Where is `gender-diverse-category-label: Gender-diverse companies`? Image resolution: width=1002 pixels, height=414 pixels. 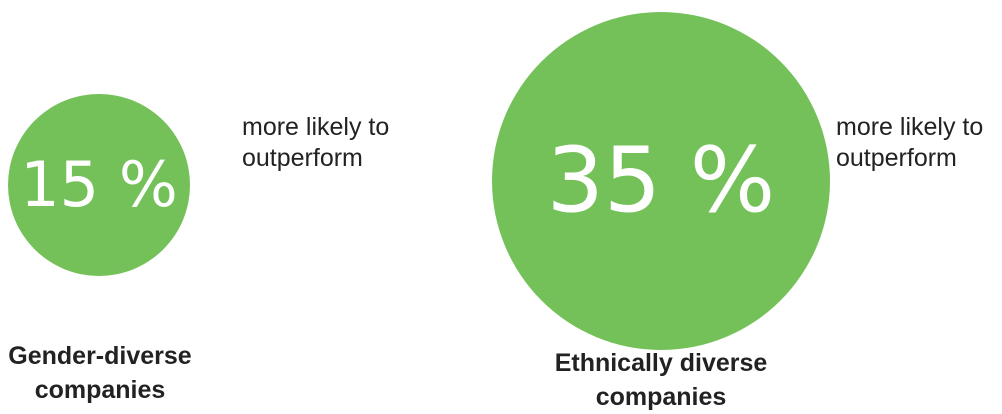
gender-diverse-category-label: Gender-diverse companies is located at coordinates (100, 373).